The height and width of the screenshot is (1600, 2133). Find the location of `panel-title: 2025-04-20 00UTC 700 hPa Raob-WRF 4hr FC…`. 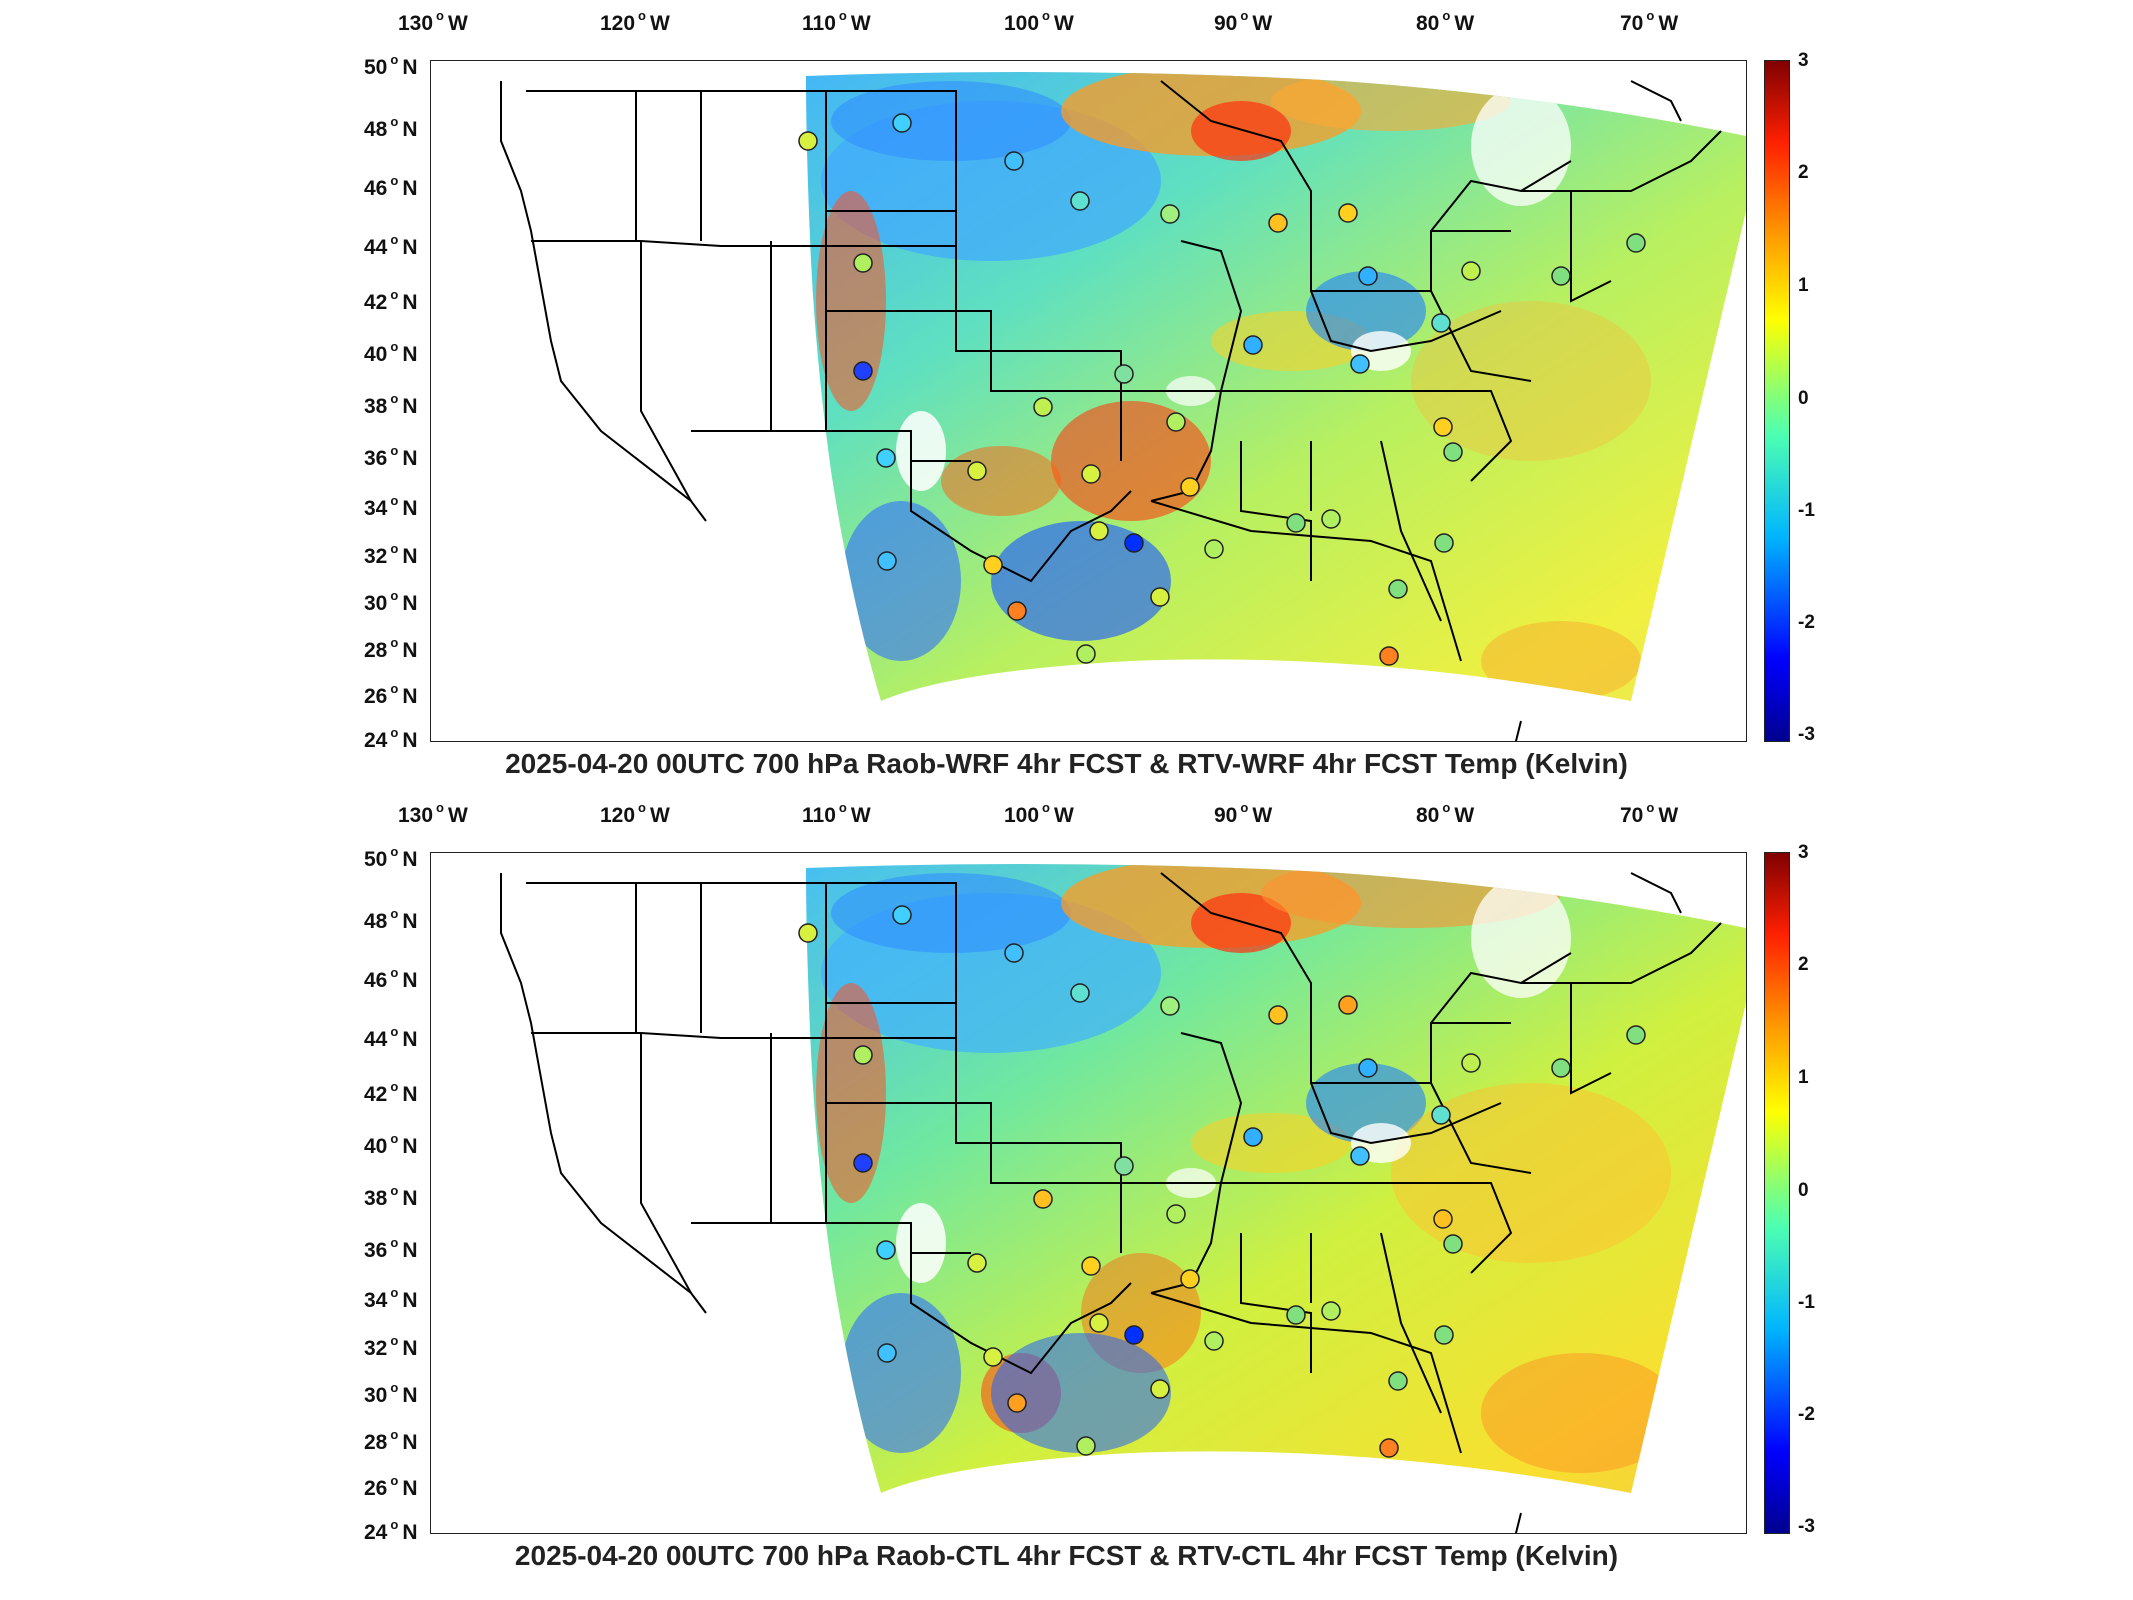

panel-title: 2025-04-20 00UTC 700 hPa Raob-WRF 4hr FC… is located at coordinates (1066, 763).